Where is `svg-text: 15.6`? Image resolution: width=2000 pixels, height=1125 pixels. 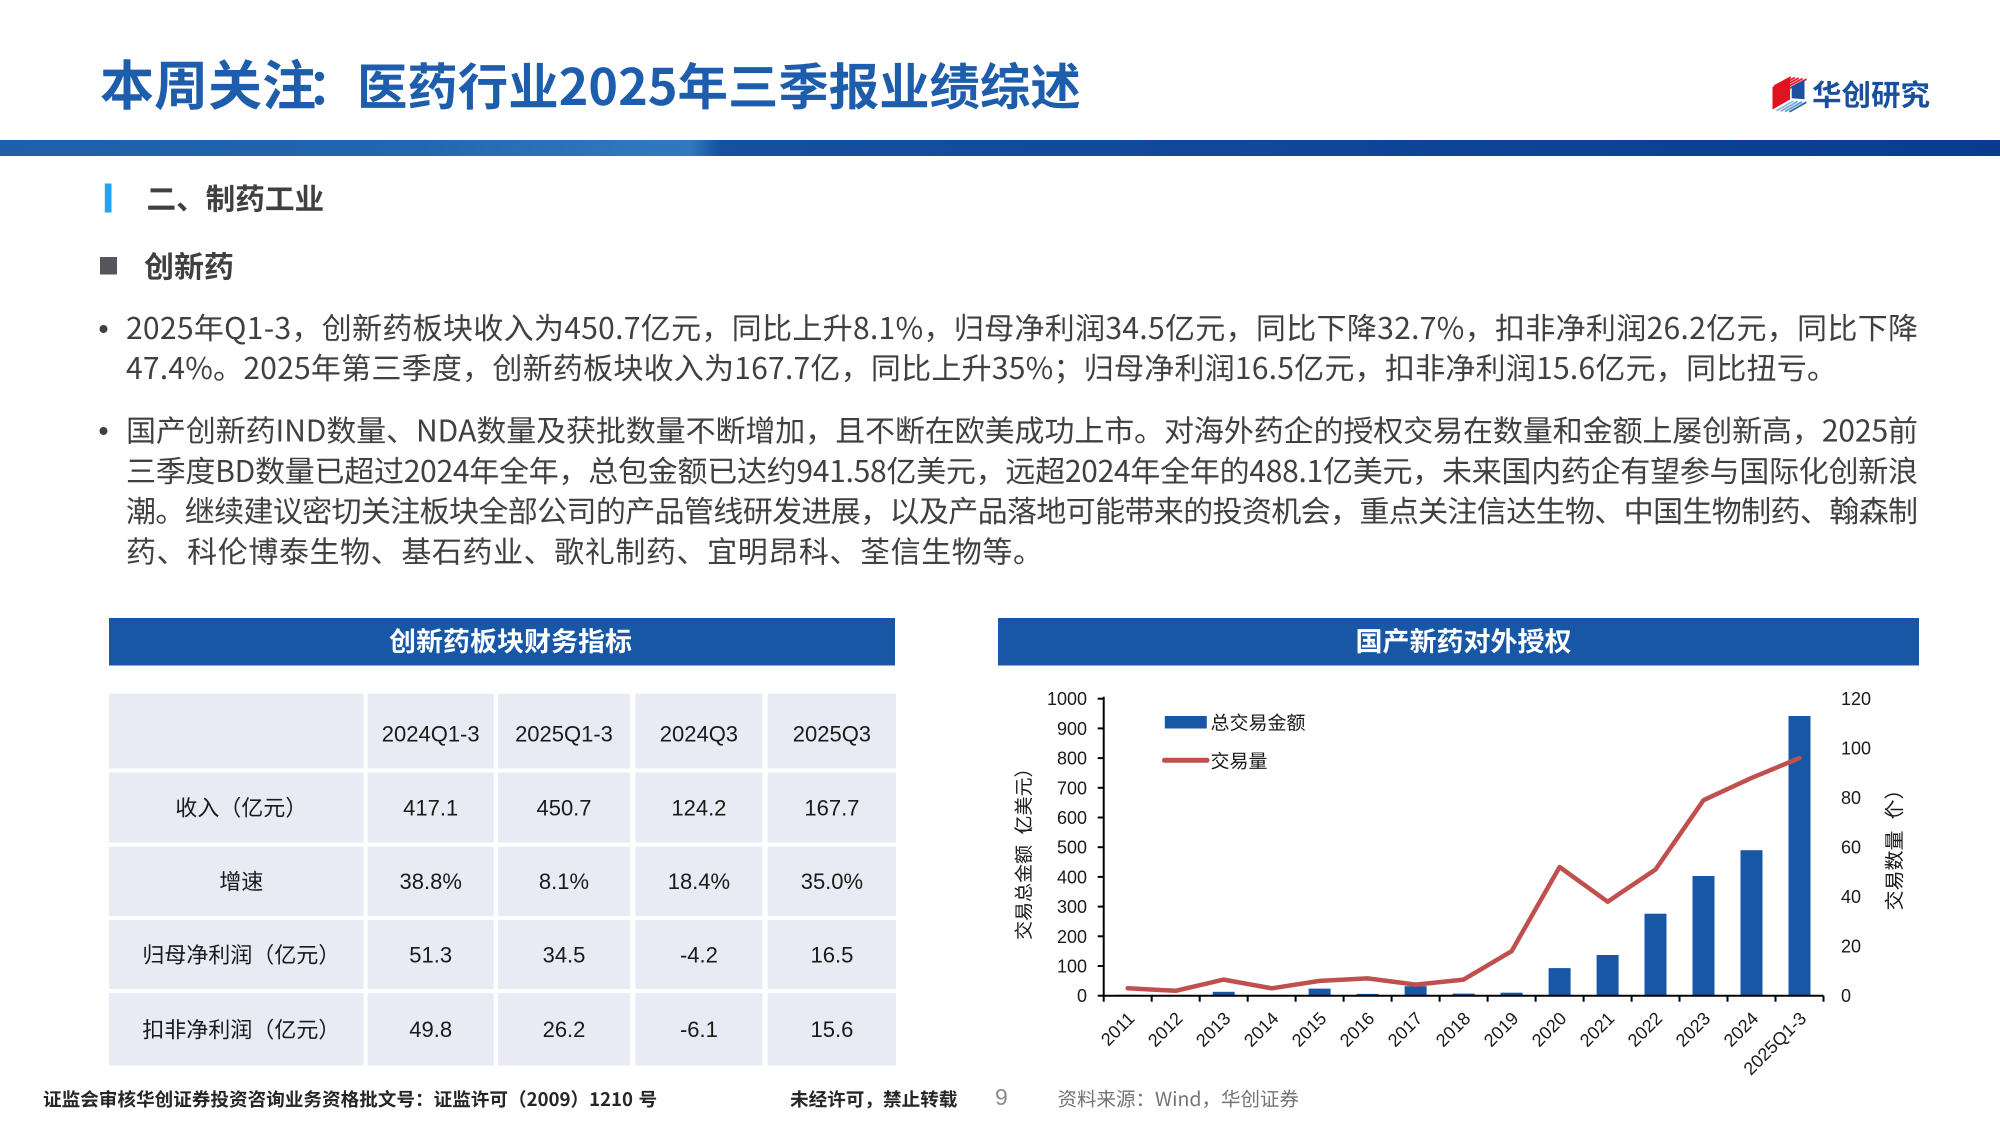
svg-text: 15.6 is located at coordinates (831, 1029).